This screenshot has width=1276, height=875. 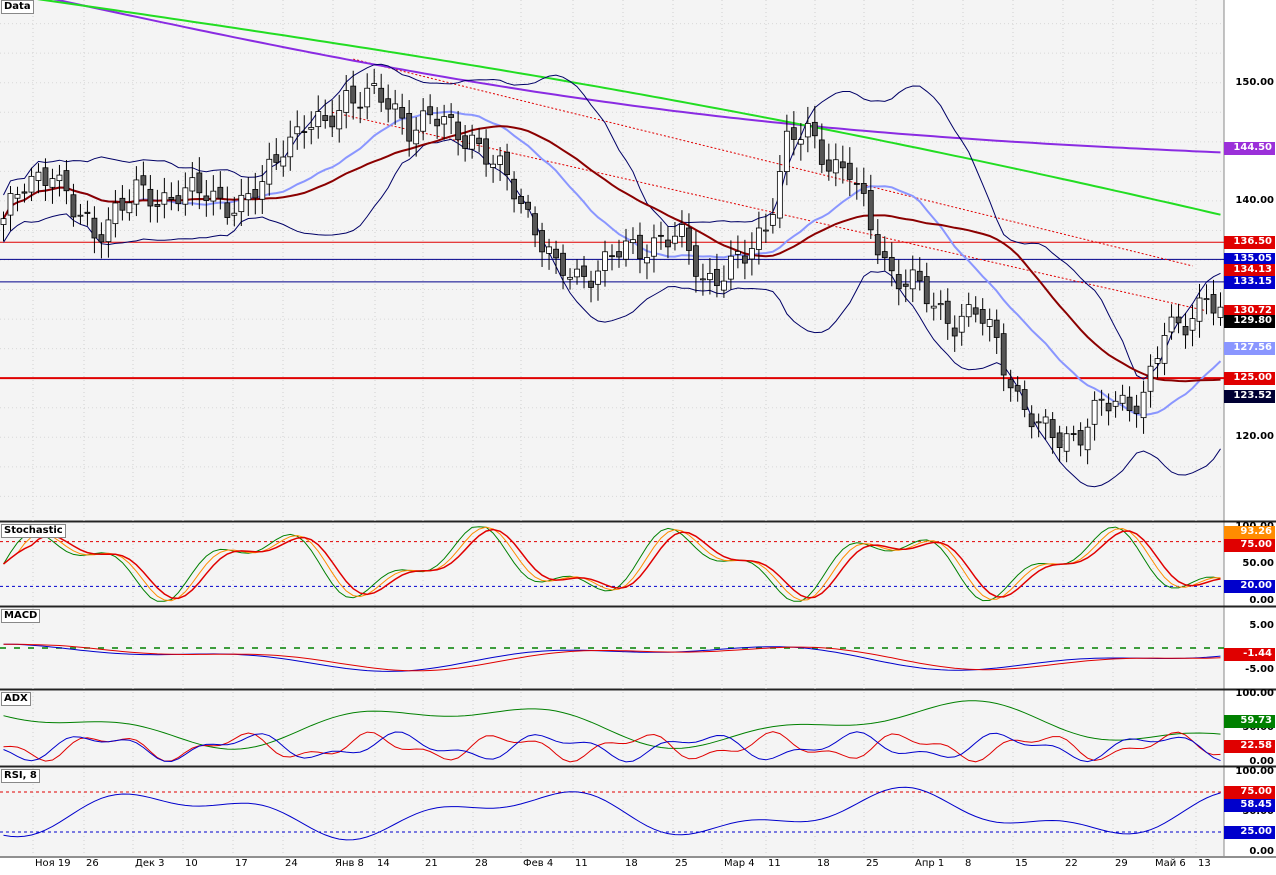 What do you see at coordinates (968, 863) in the screenshot?
I see `x-axis-label: 8` at bounding box center [968, 863].